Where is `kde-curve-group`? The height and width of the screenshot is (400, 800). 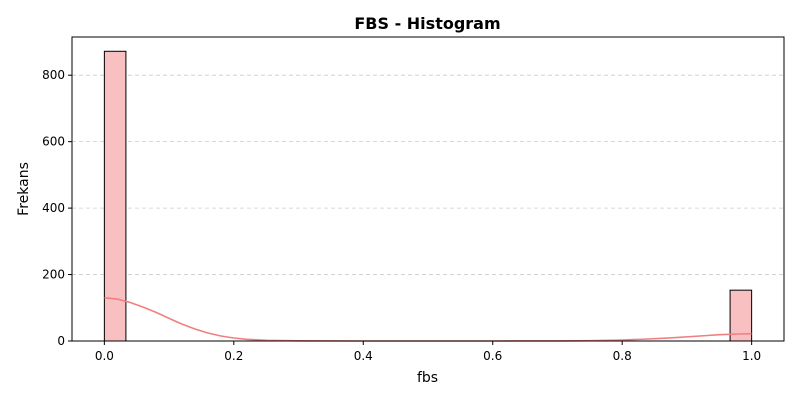 kde-curve-group is located at coordinates (428, 319).